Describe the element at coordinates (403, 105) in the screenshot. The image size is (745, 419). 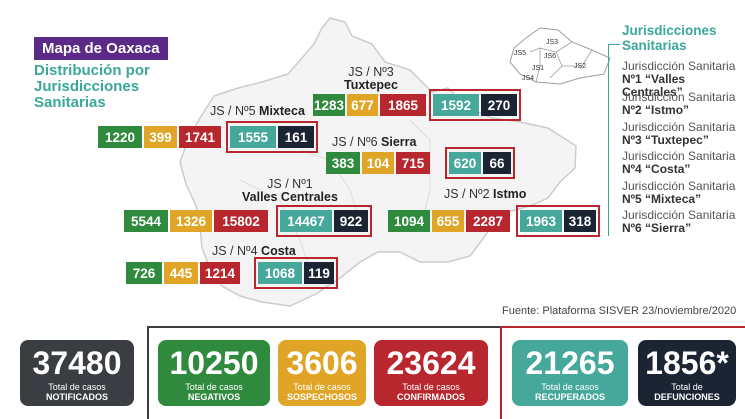
I see `confirmados-cell: 1865` at that location.